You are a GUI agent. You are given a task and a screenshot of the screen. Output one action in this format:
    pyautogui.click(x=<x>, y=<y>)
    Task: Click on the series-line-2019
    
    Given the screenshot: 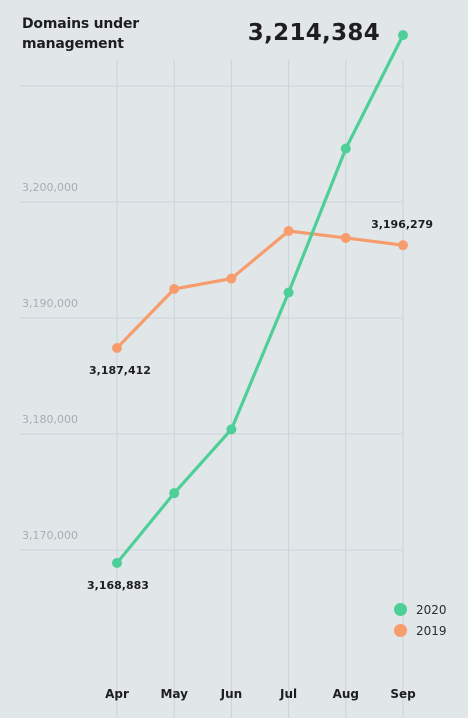 What is the action you would take?
    pyautogui.click(x=260, y=289)
    